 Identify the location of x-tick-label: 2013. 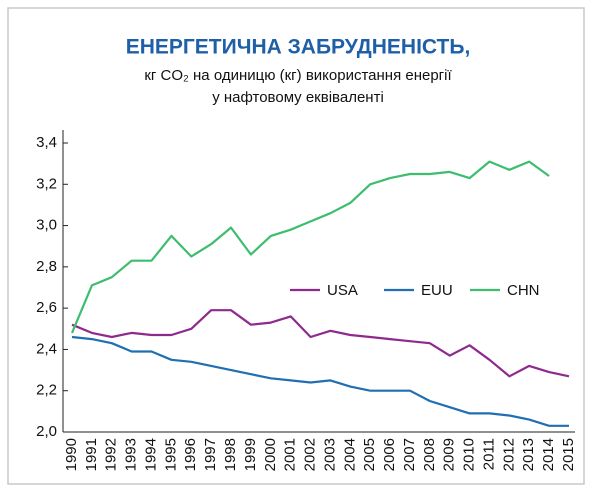
(528, 454).